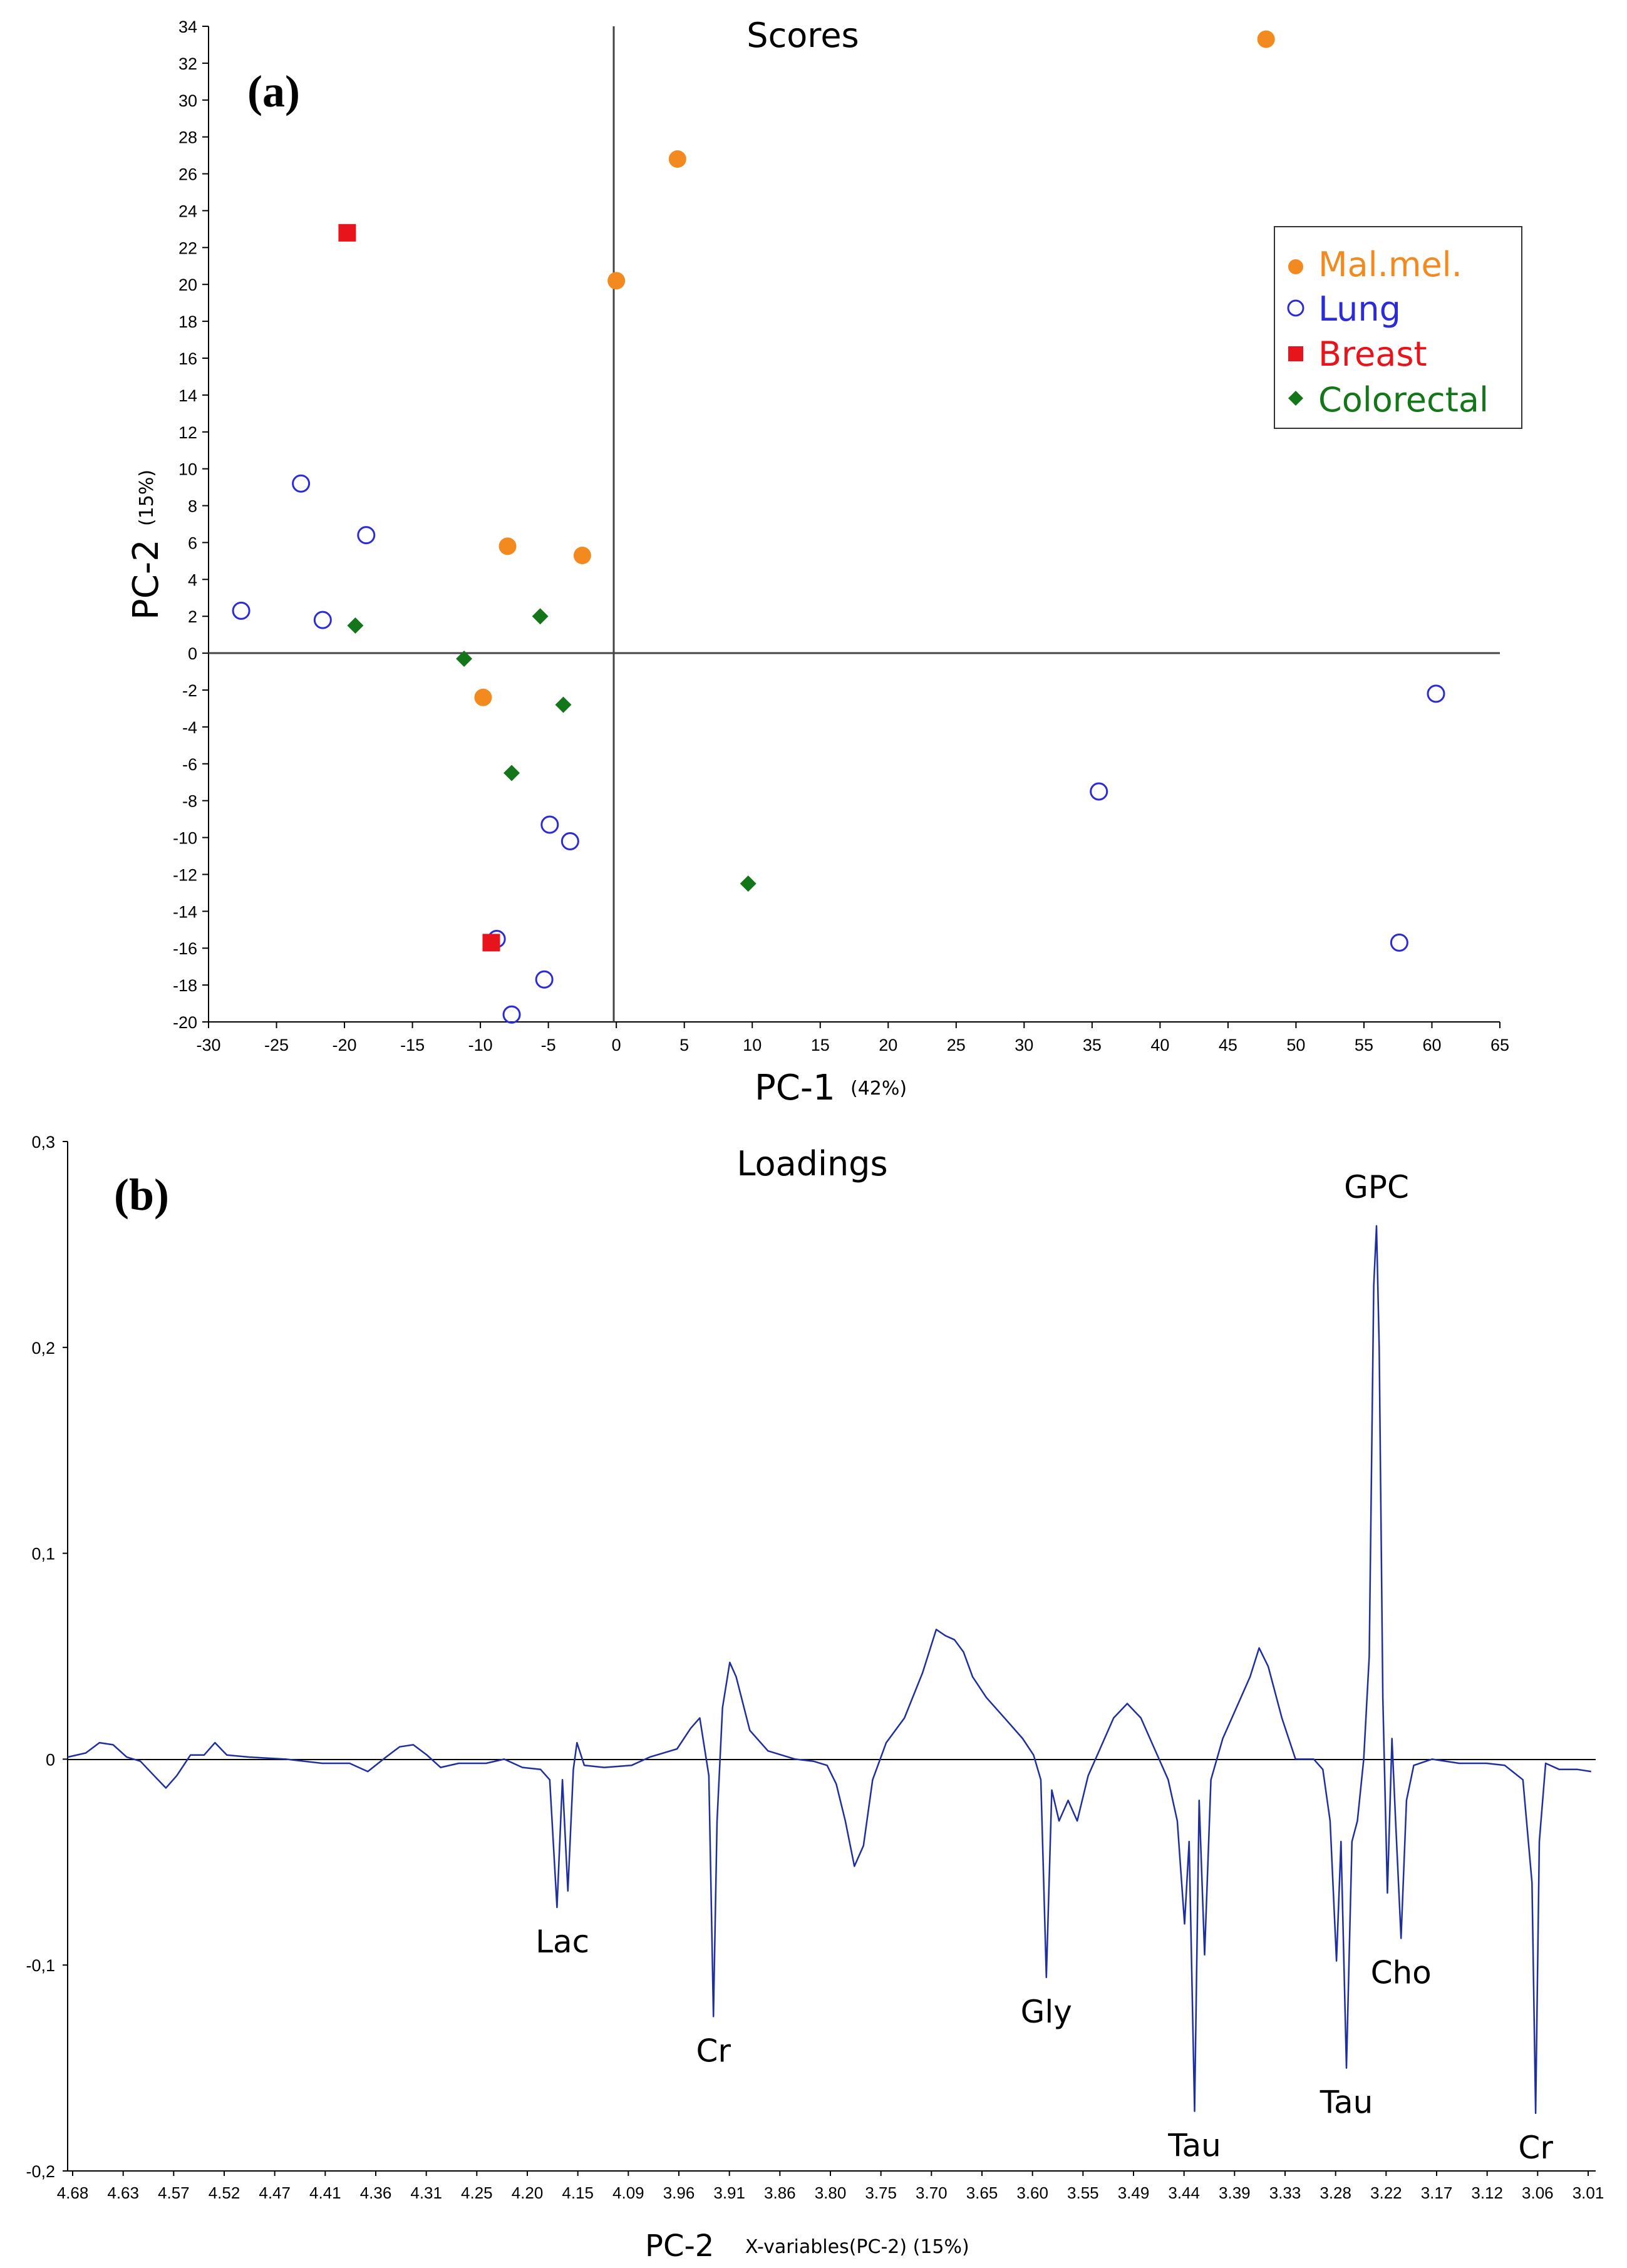 This screenshot has width=1627, height=2268. I want to click on loadings-x-tick-label: 3.22, so click(1386, 2192).